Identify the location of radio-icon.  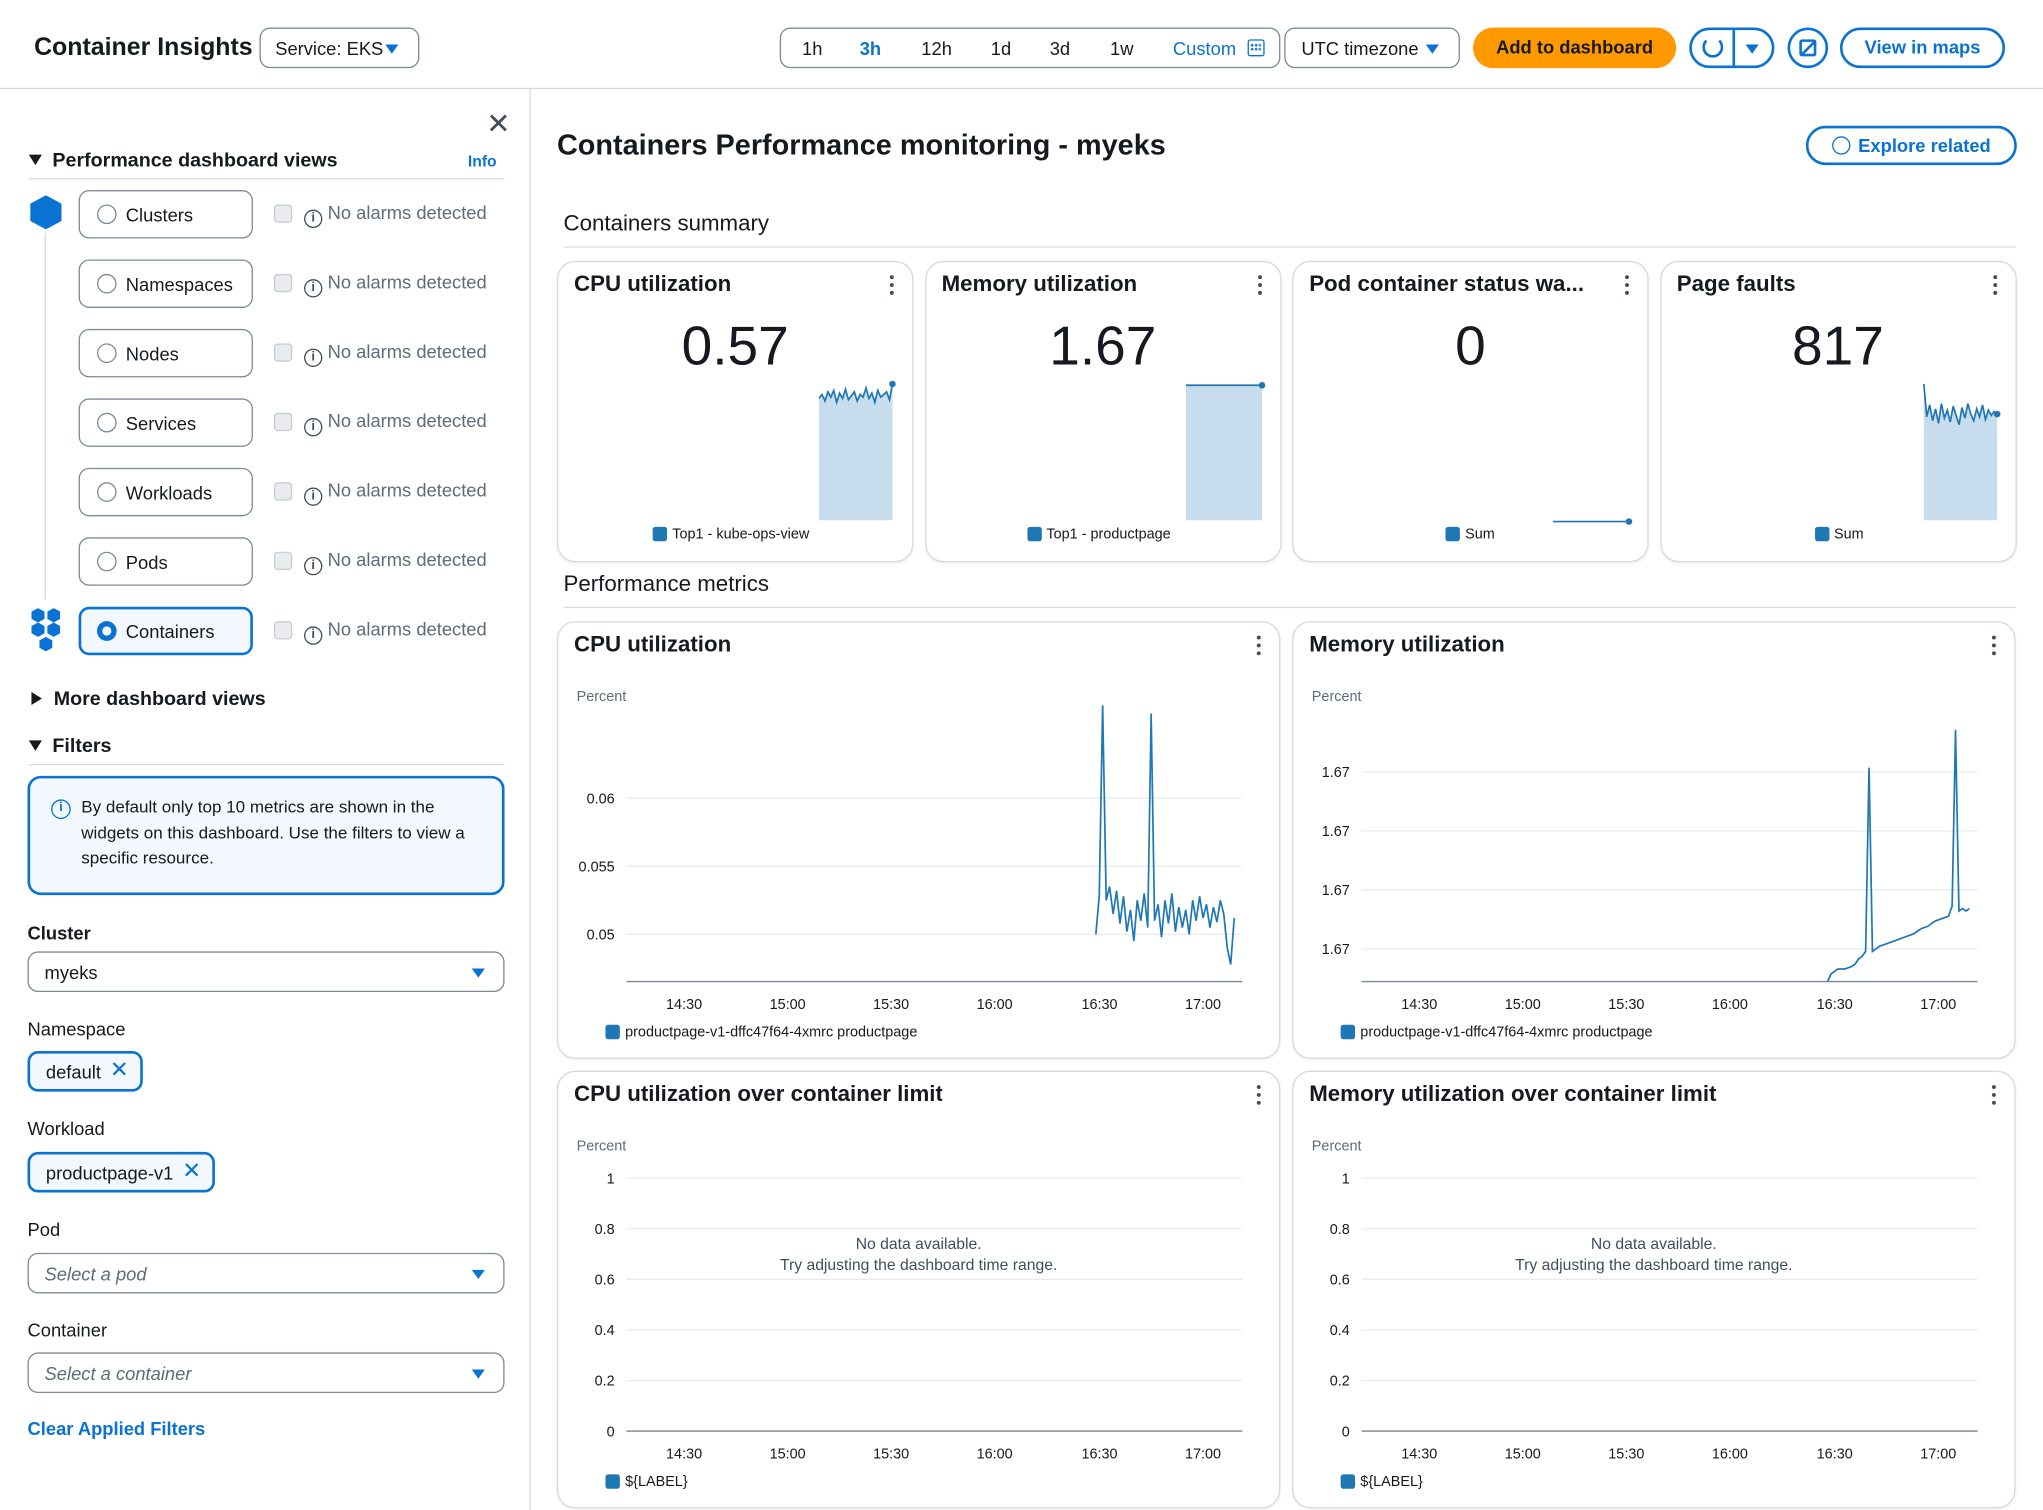
(106, 492).